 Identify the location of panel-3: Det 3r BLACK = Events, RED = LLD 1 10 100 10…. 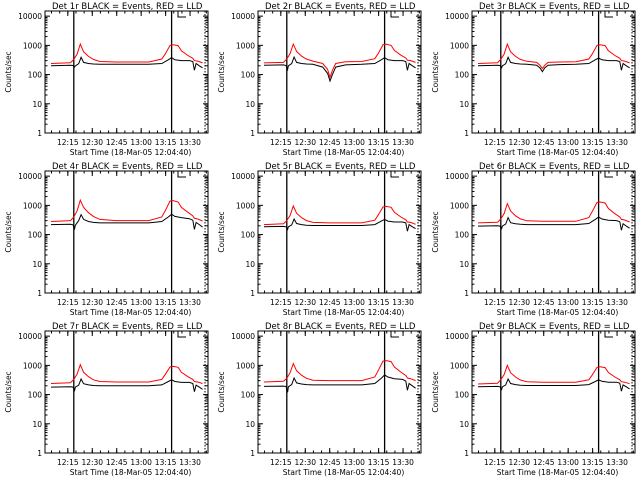
(533, 79).